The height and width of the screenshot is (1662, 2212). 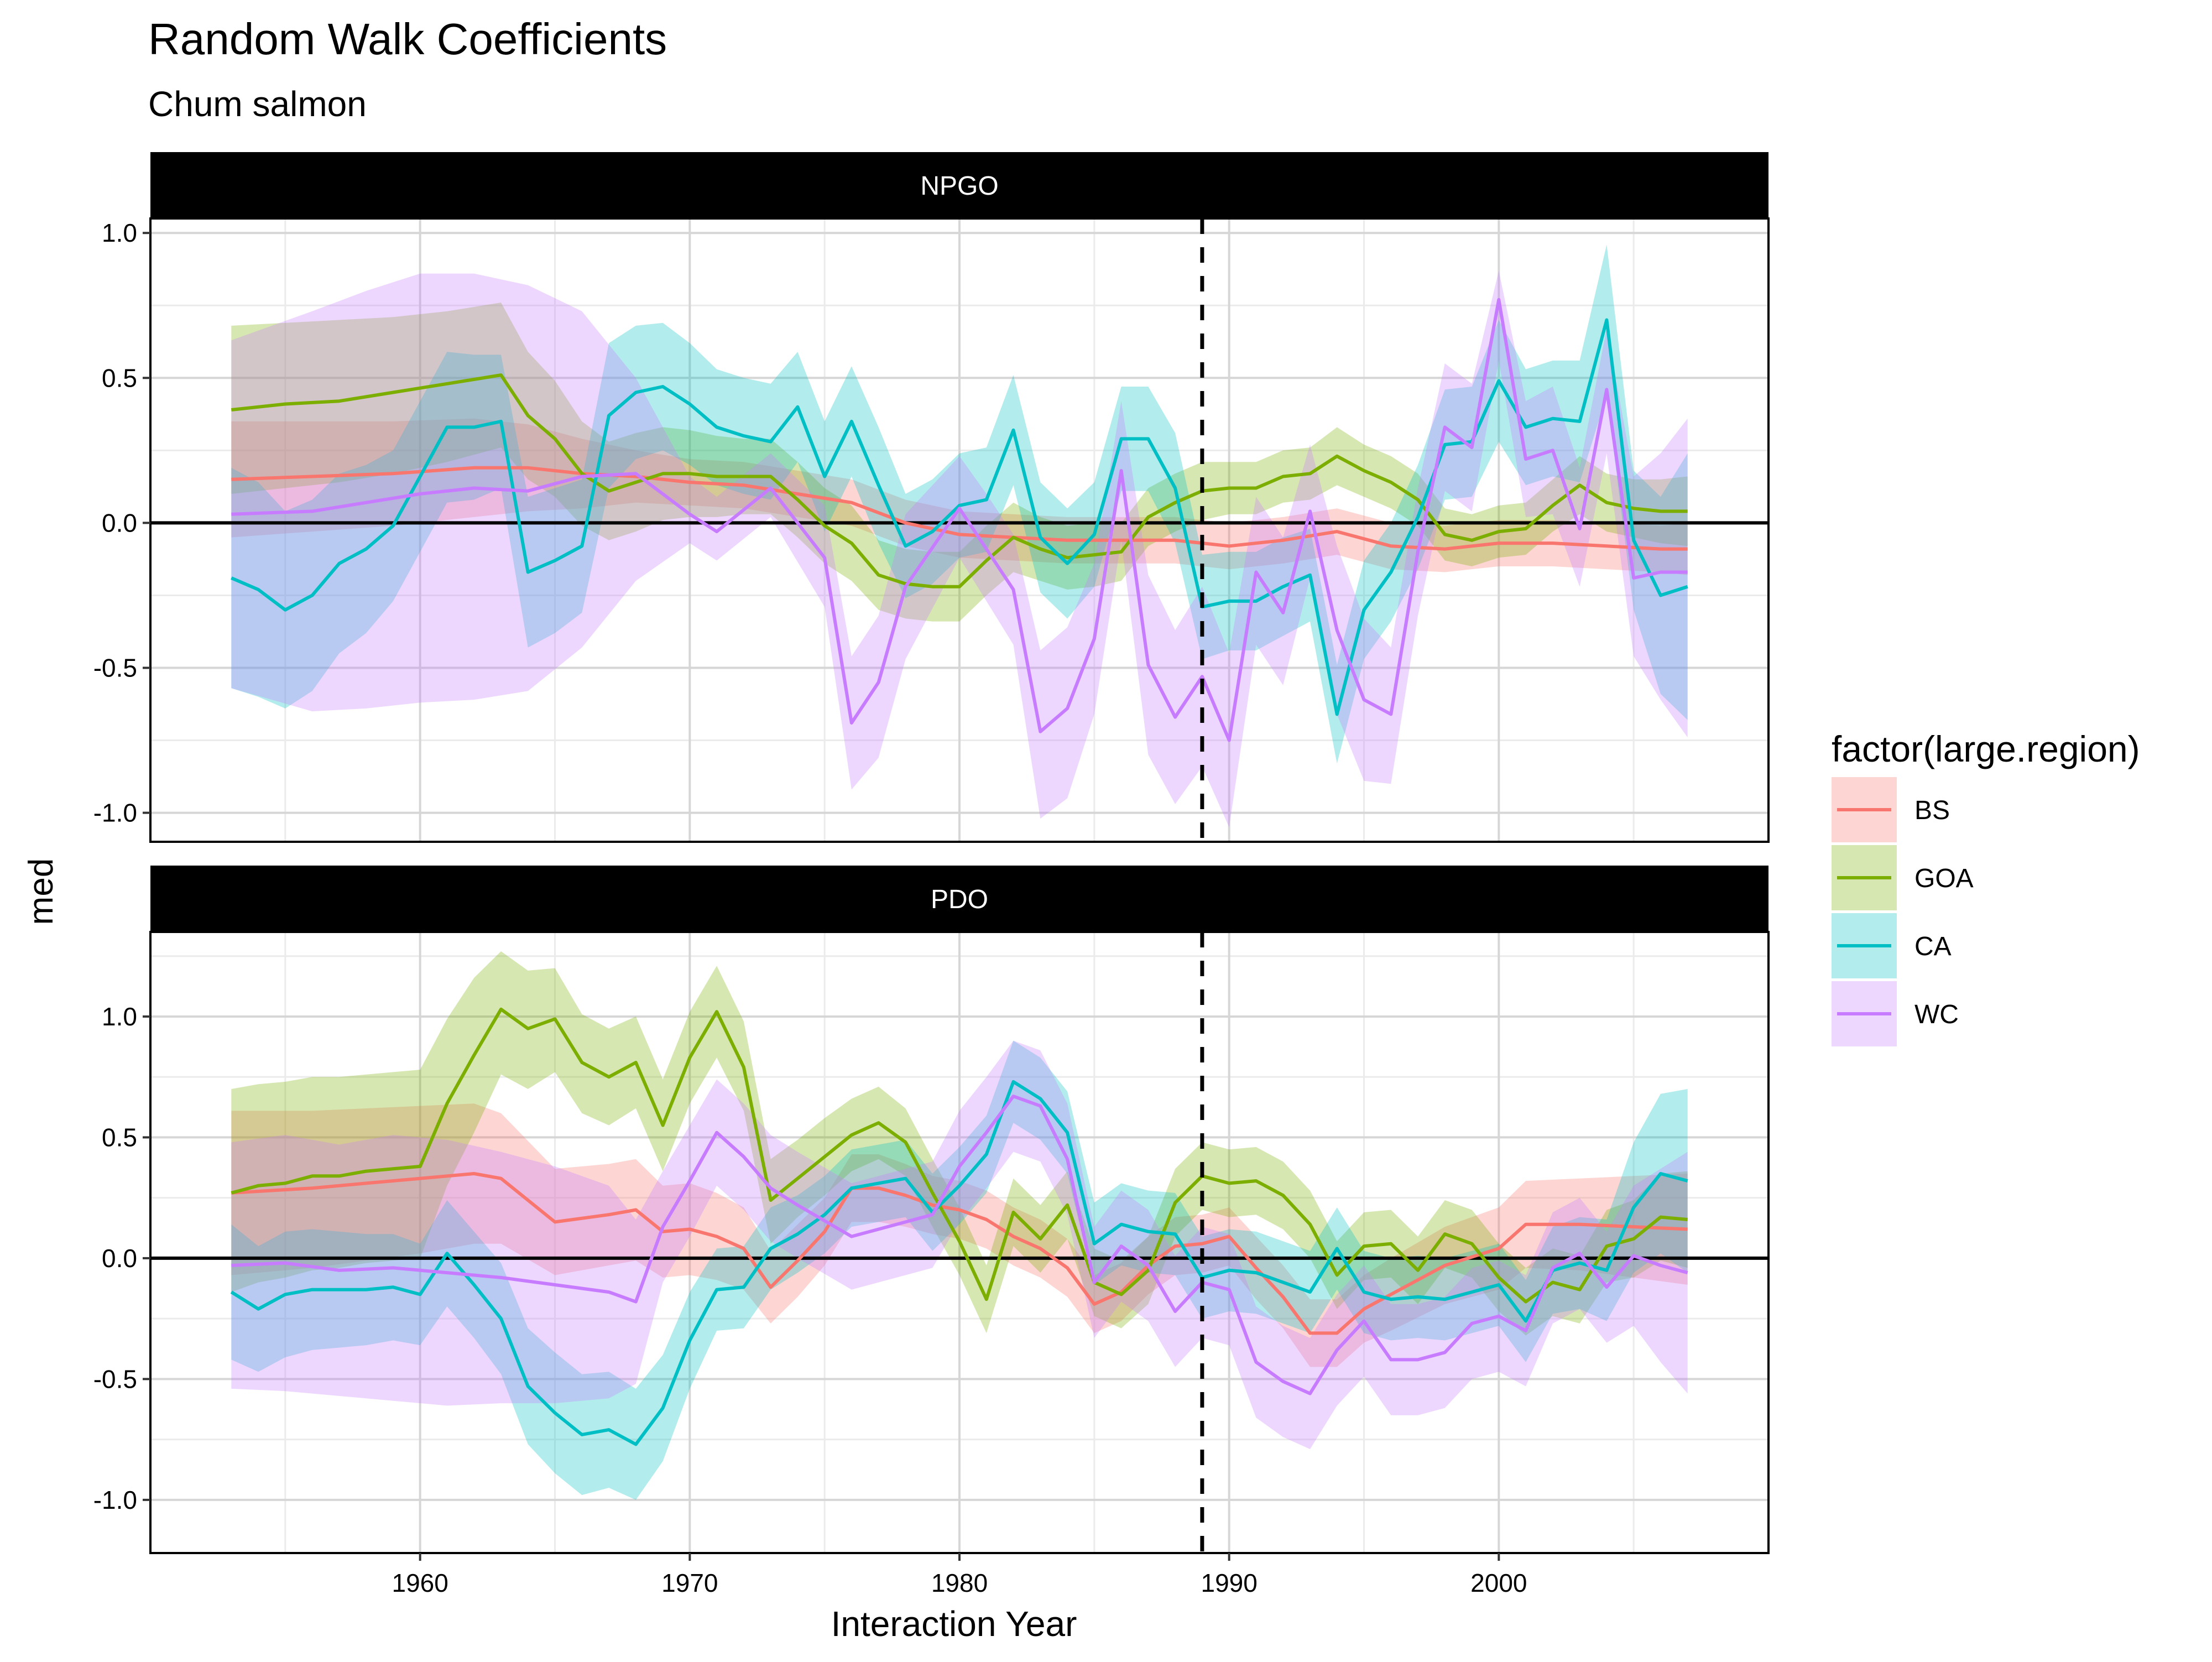 I want to click on x-tick-label: 1960, so click(x=420, y=1583).